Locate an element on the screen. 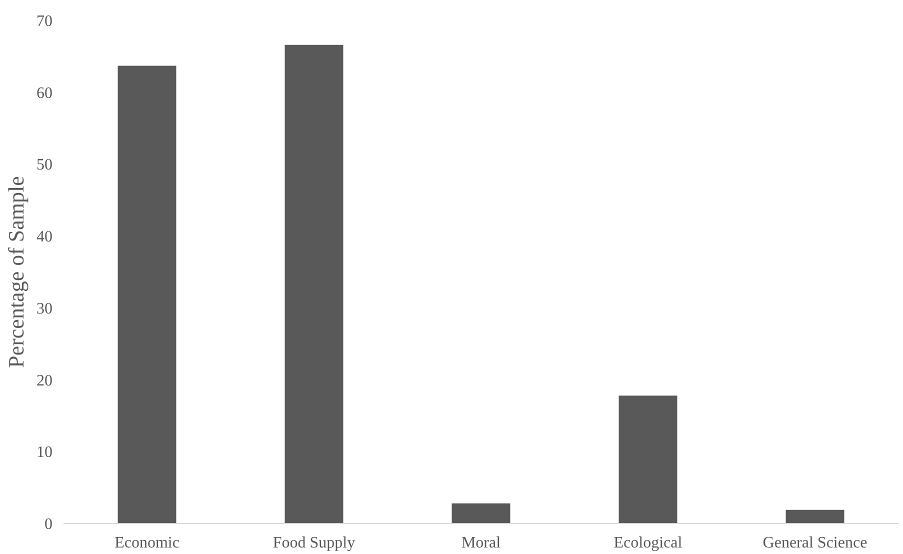 The height and width of the screenshot is (554, 903). x-tick-label: Moral is located at coordinates (481, 543).